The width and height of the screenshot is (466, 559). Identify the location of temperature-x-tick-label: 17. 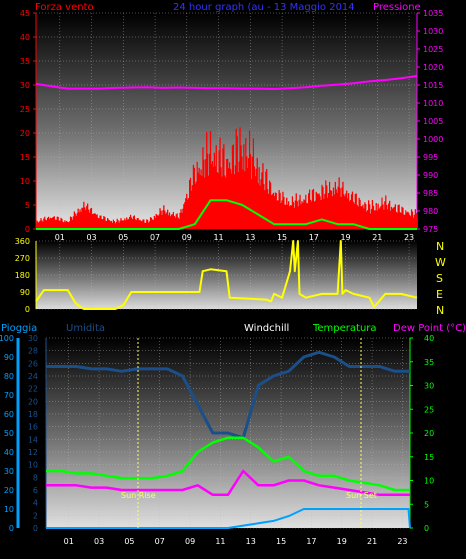
(311, 541).